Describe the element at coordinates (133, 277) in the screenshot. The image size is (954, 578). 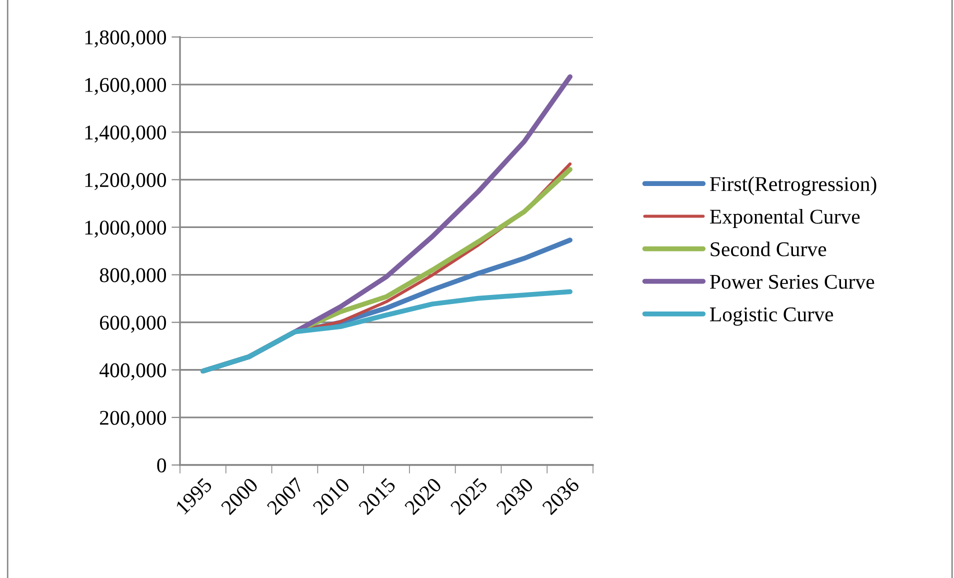
I see `y-tick-label: 800,000` at that location.